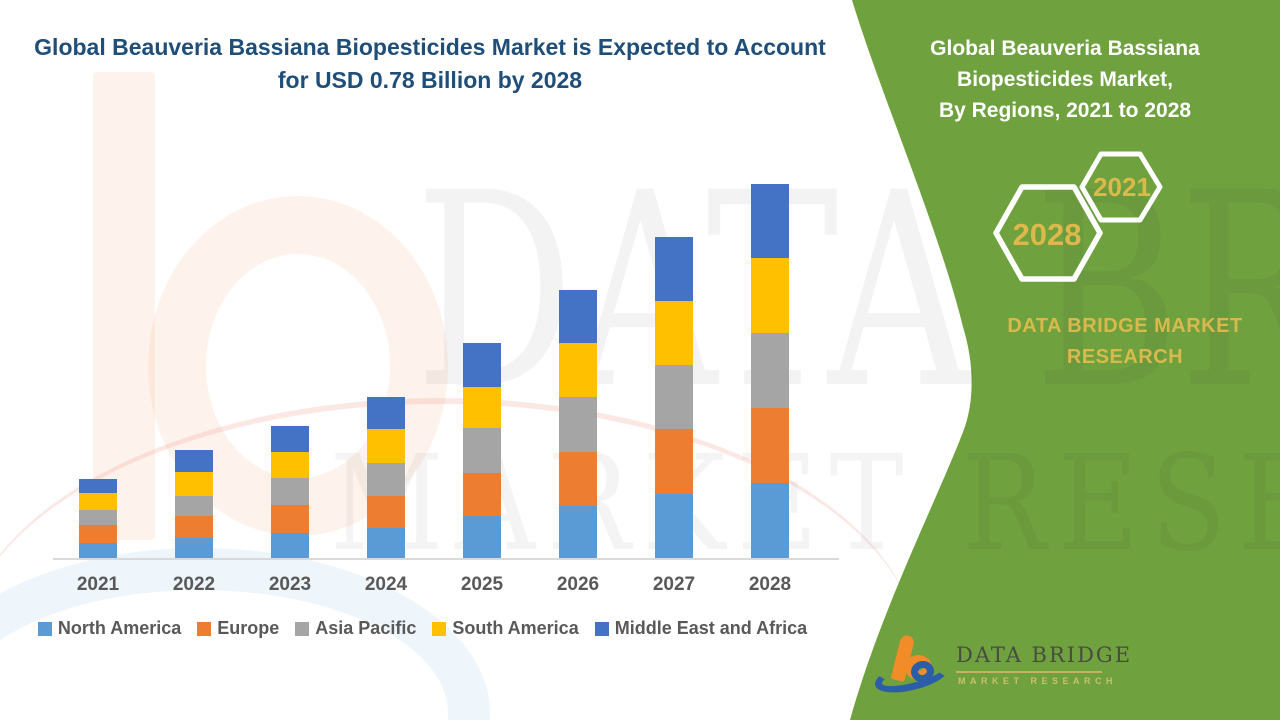 The width and height of the screenshot is (1280, 720). What do you see at coordinates (98, 501) in the screenshot?
I see `bar-segment-south-america-2021` at bounding box center [98, 501].